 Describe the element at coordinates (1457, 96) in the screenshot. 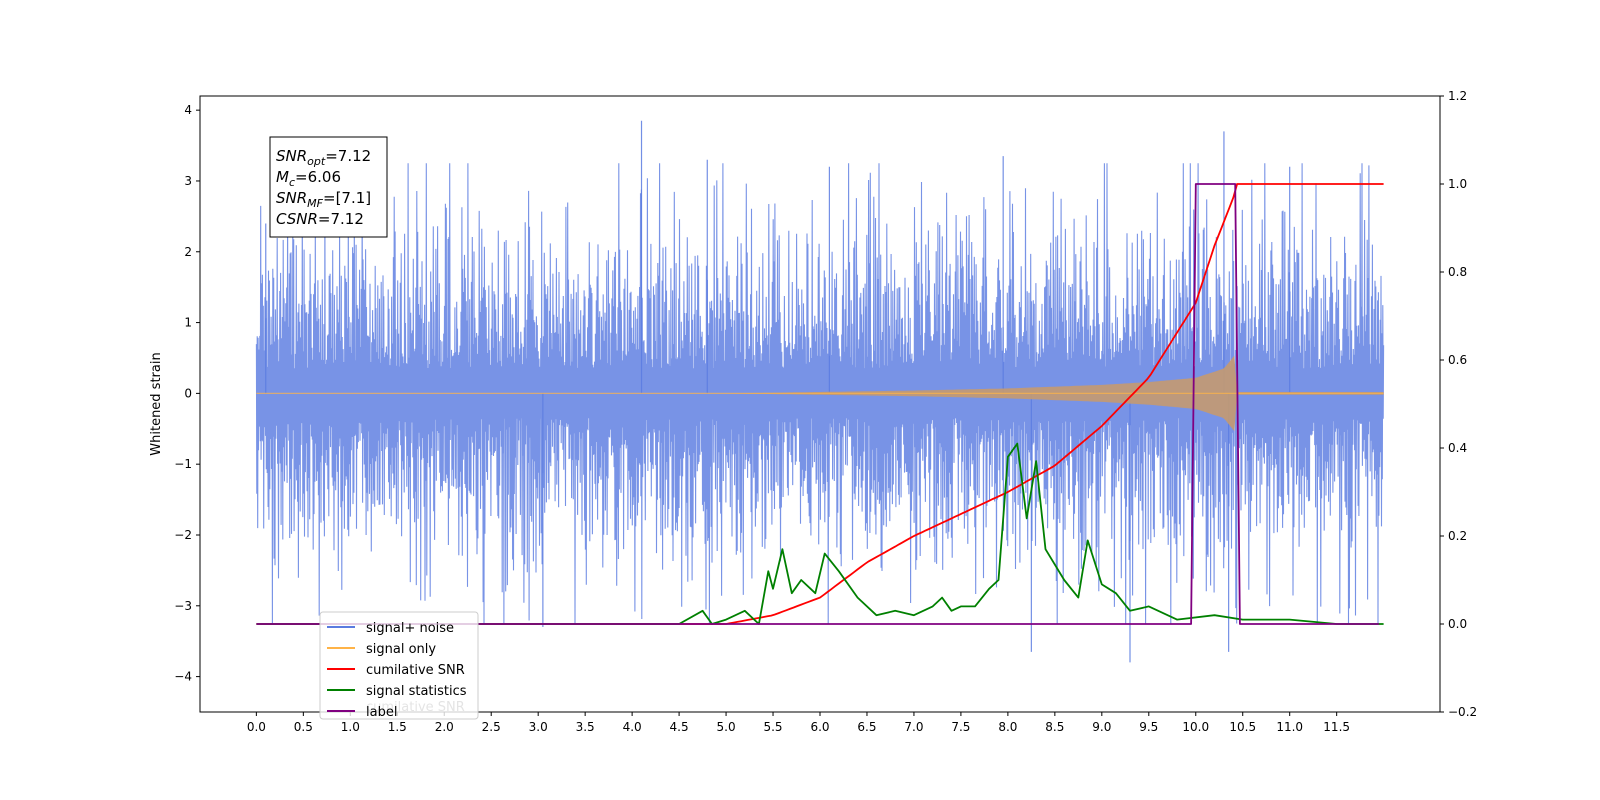

I see `y-right-tick-label: 1.2` at that location.